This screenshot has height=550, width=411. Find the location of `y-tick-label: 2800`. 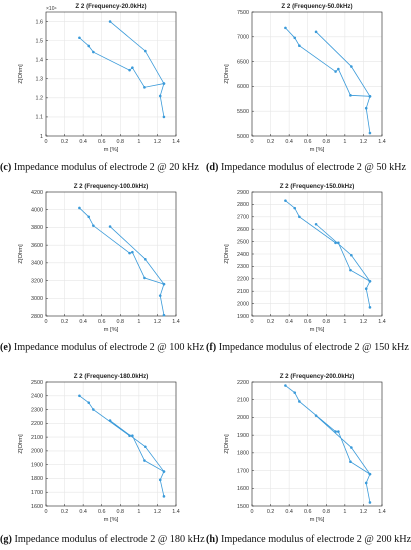

y-tick-label: 2800 is located at coordinates (37, 317).